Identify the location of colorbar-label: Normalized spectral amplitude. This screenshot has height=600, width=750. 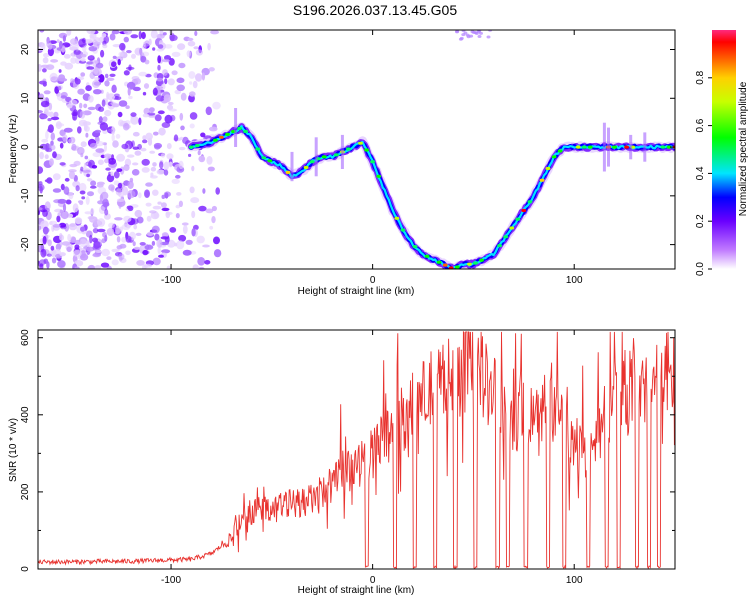
(743, 148).